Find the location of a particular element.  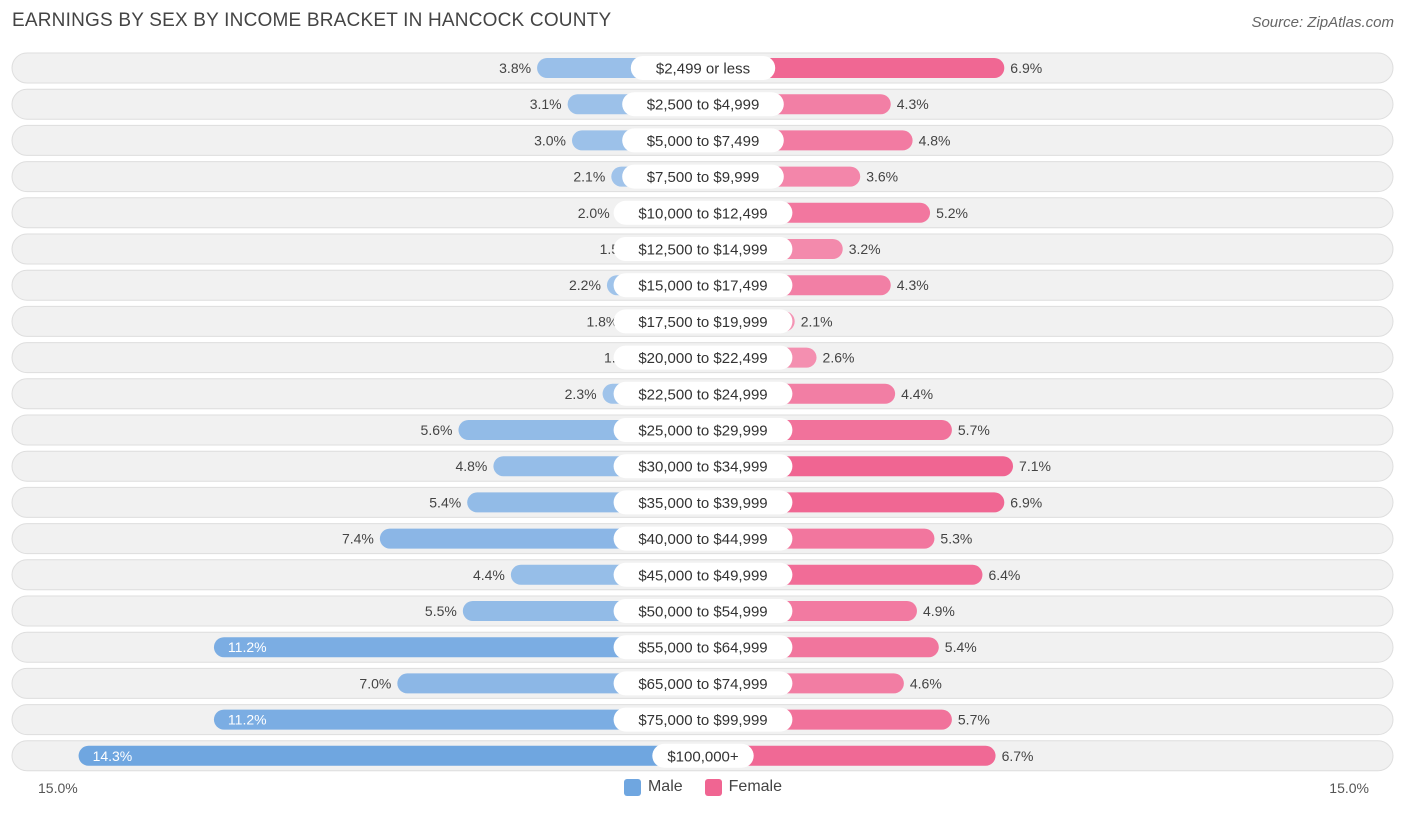

axis-left-label: 15.0% is located at coordinates (58, 788).